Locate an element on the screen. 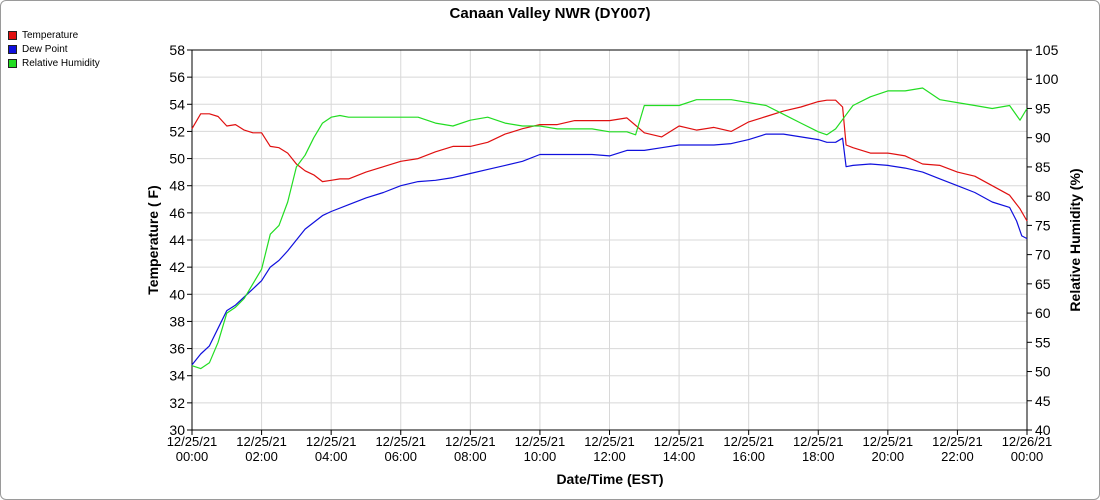 Image resolution: width=1100 pixels, height=500 pixels. y-tick-label: 48 is located at coordinates (177, 186).